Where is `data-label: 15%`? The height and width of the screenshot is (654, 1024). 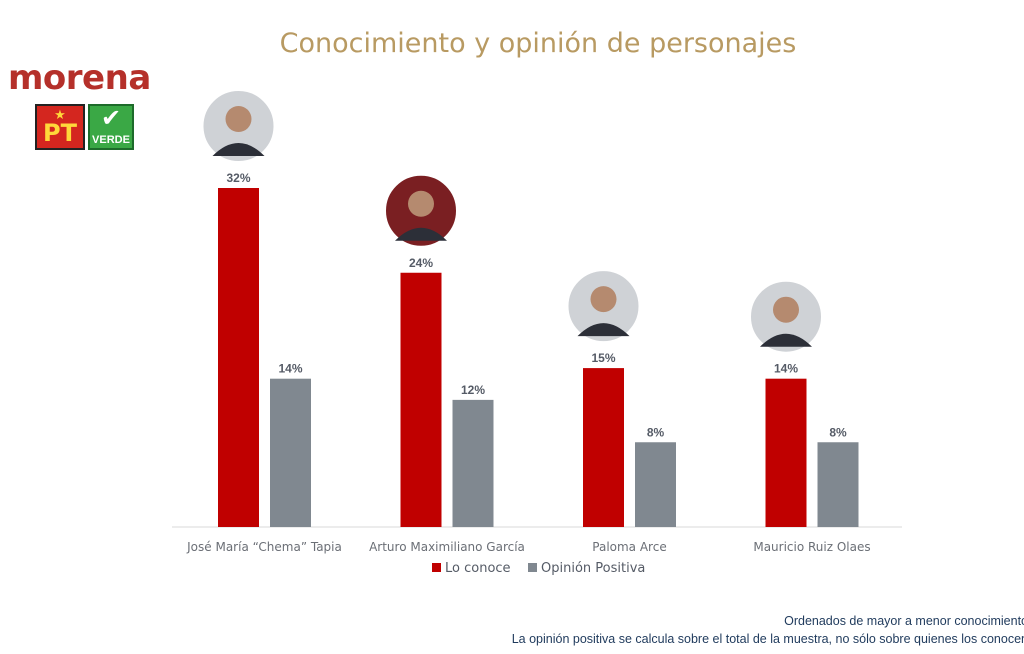 data-label: 15% is located at coordinates (603, 358).